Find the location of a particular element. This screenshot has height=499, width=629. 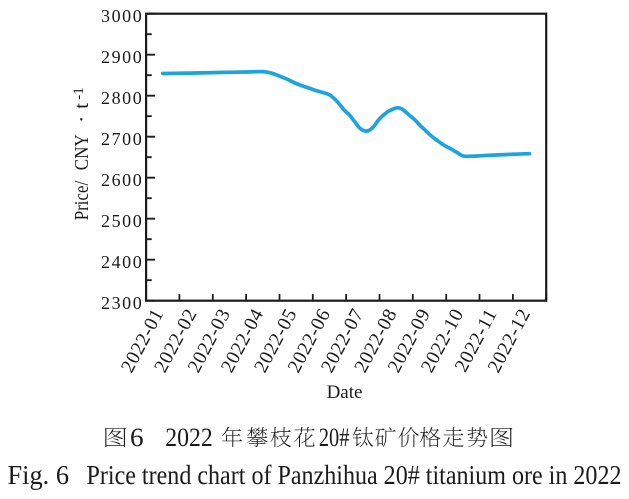

svg-text: 2600 is located at coordinates (122, 180).